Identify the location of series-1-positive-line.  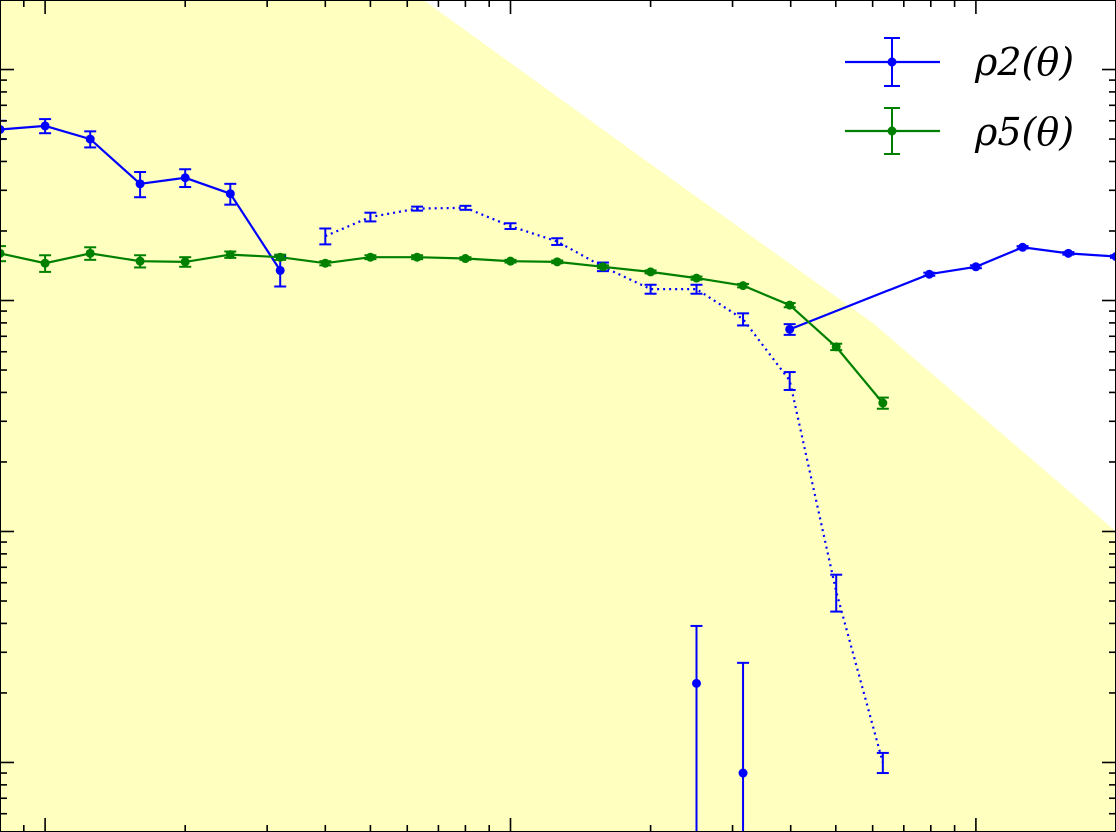
(442, 328).